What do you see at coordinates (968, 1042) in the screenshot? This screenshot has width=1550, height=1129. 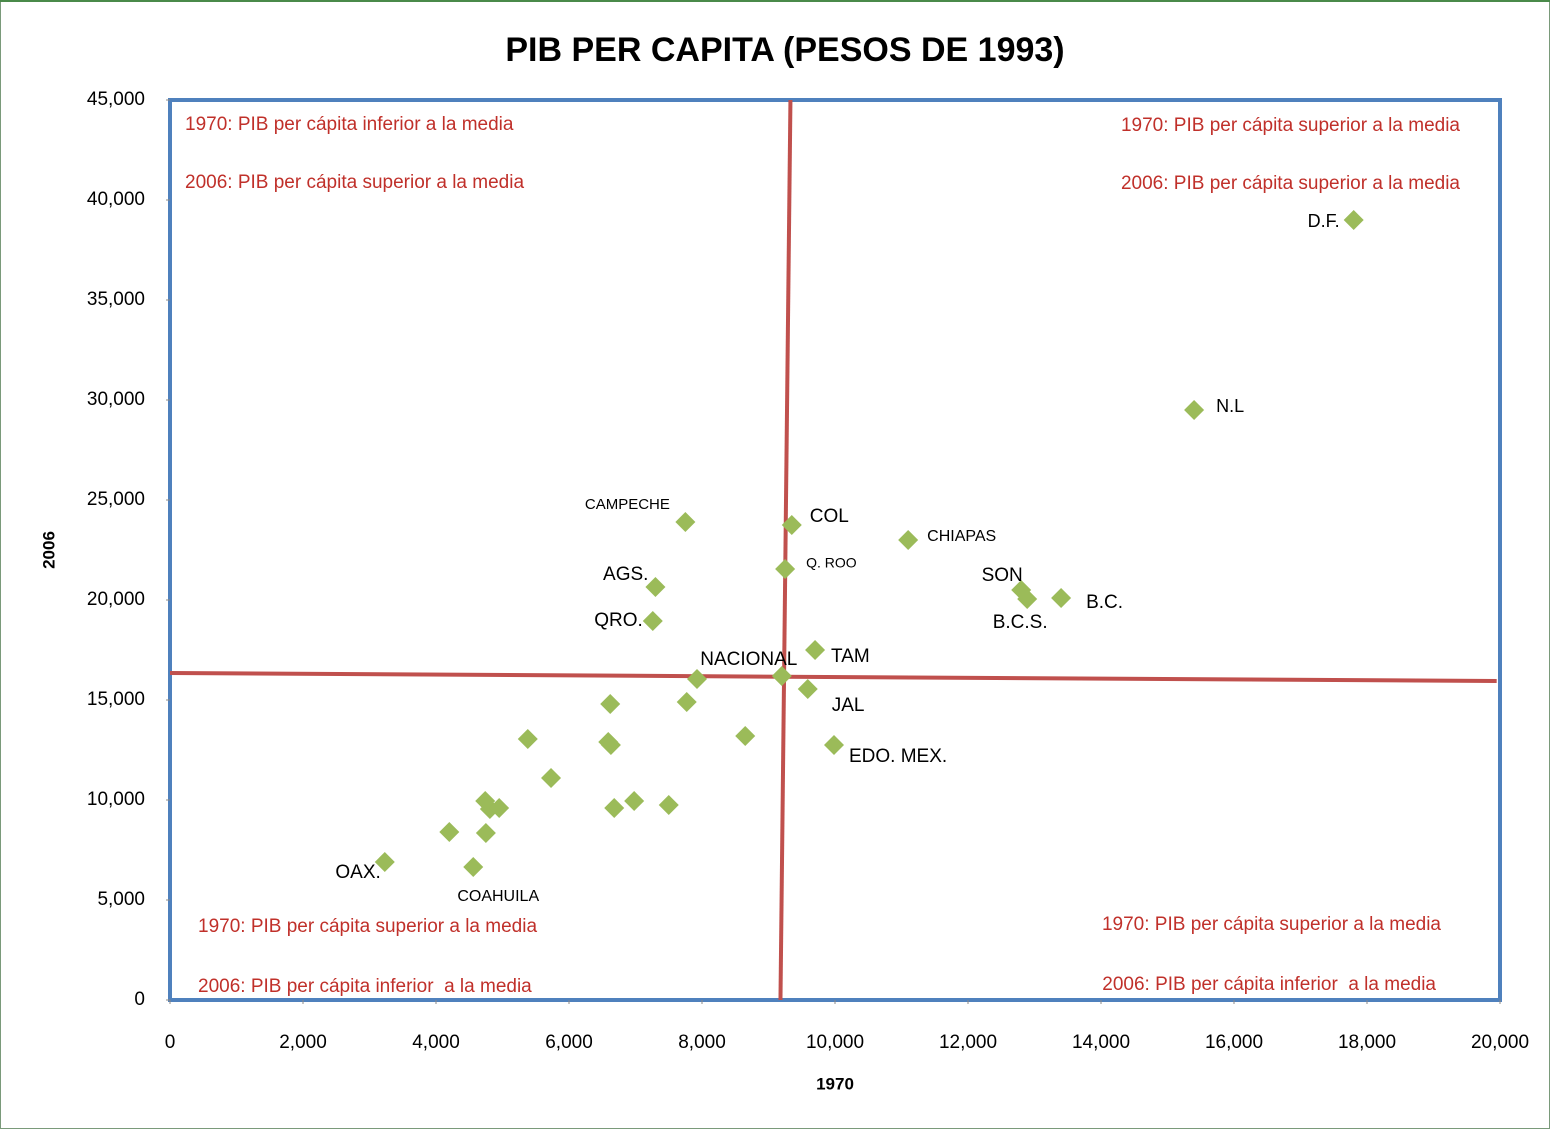 I see `x-tick-label: 12,000` at bounding box center [968, 1042].